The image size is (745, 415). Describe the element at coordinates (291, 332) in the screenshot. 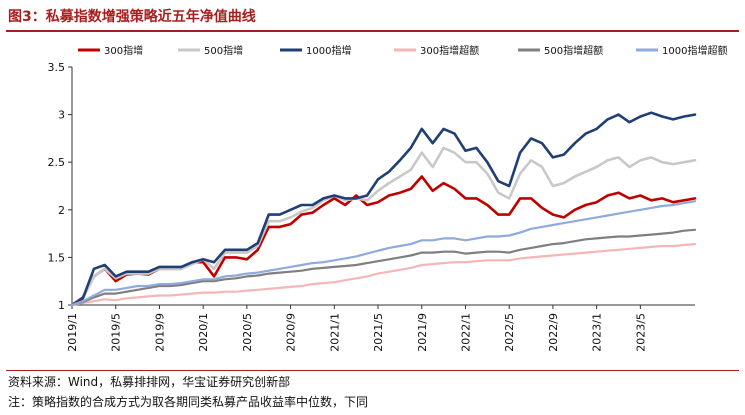

I see `x-tick-label: 2020/9` at that location.